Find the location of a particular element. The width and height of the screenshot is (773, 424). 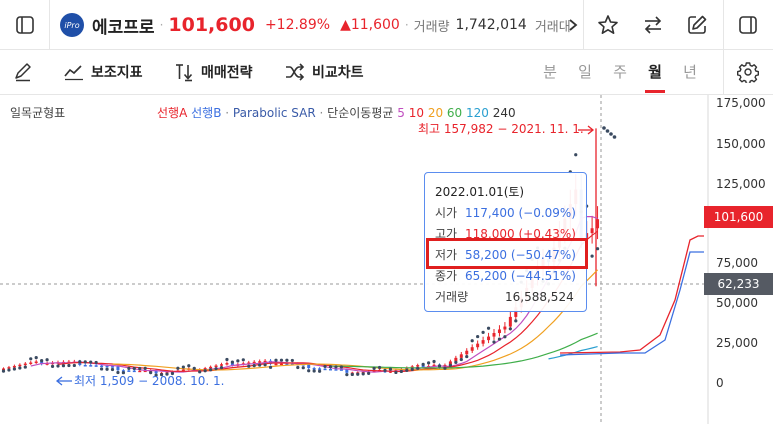

switch-chart-button is located at coordinates (653, 25).